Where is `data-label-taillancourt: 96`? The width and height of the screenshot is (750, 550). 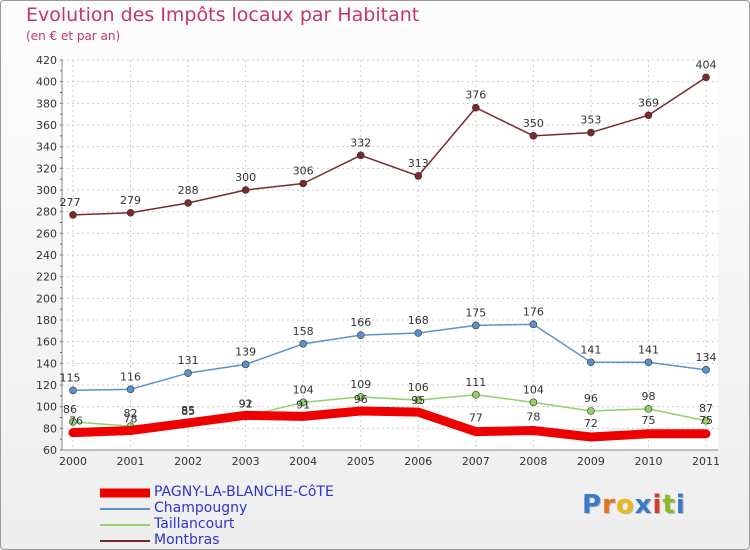
data-label-taillancourt: 96 is located at coordinates (591, 398).